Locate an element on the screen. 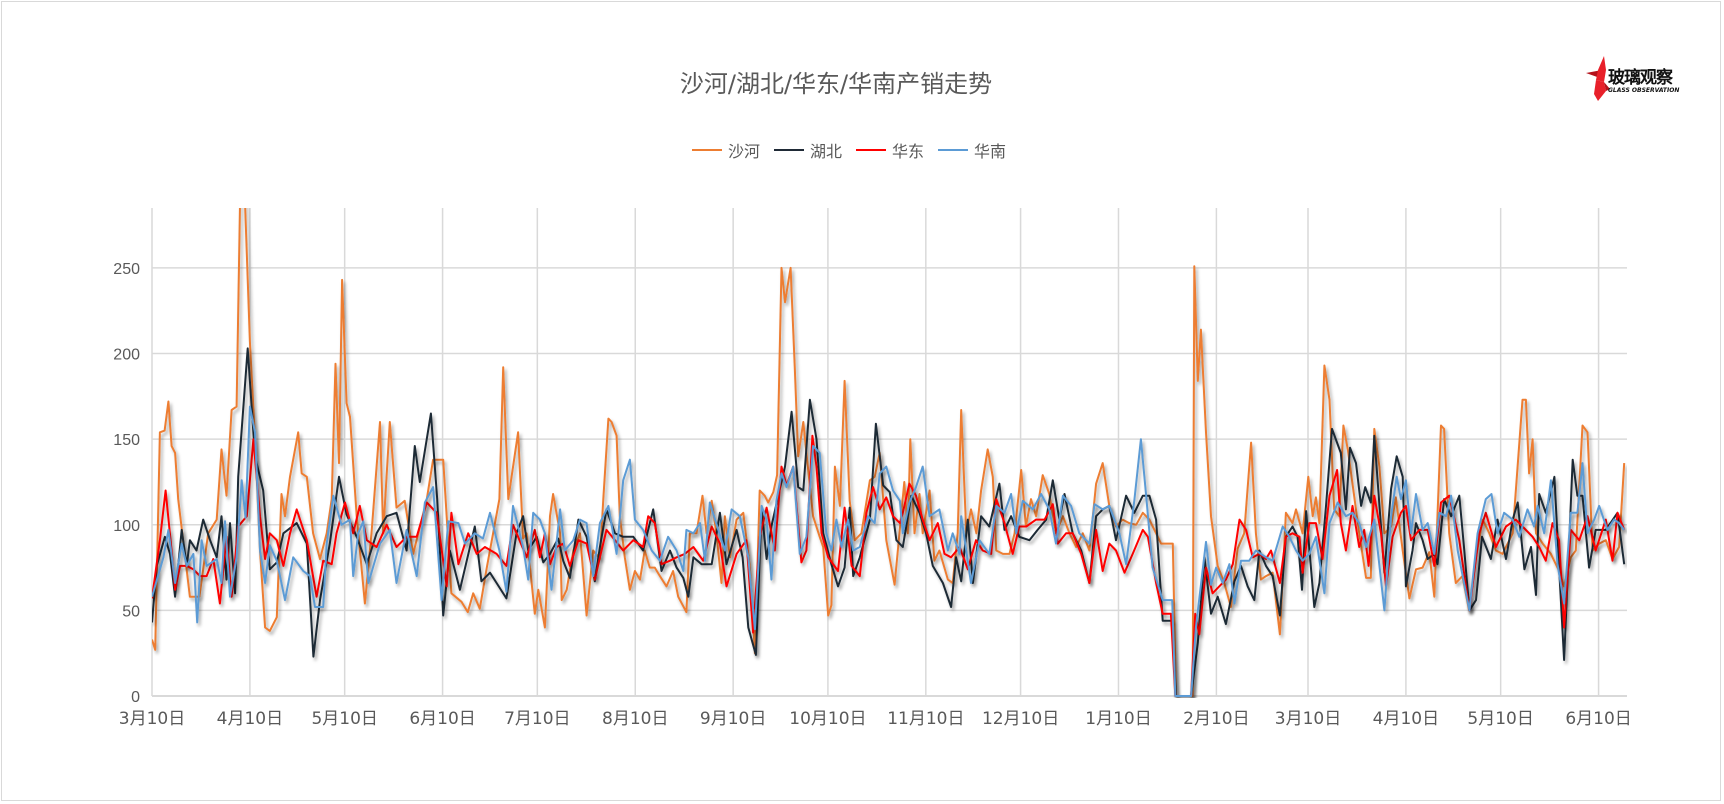  star-logo-icon is located at coordinates (1598, 78).